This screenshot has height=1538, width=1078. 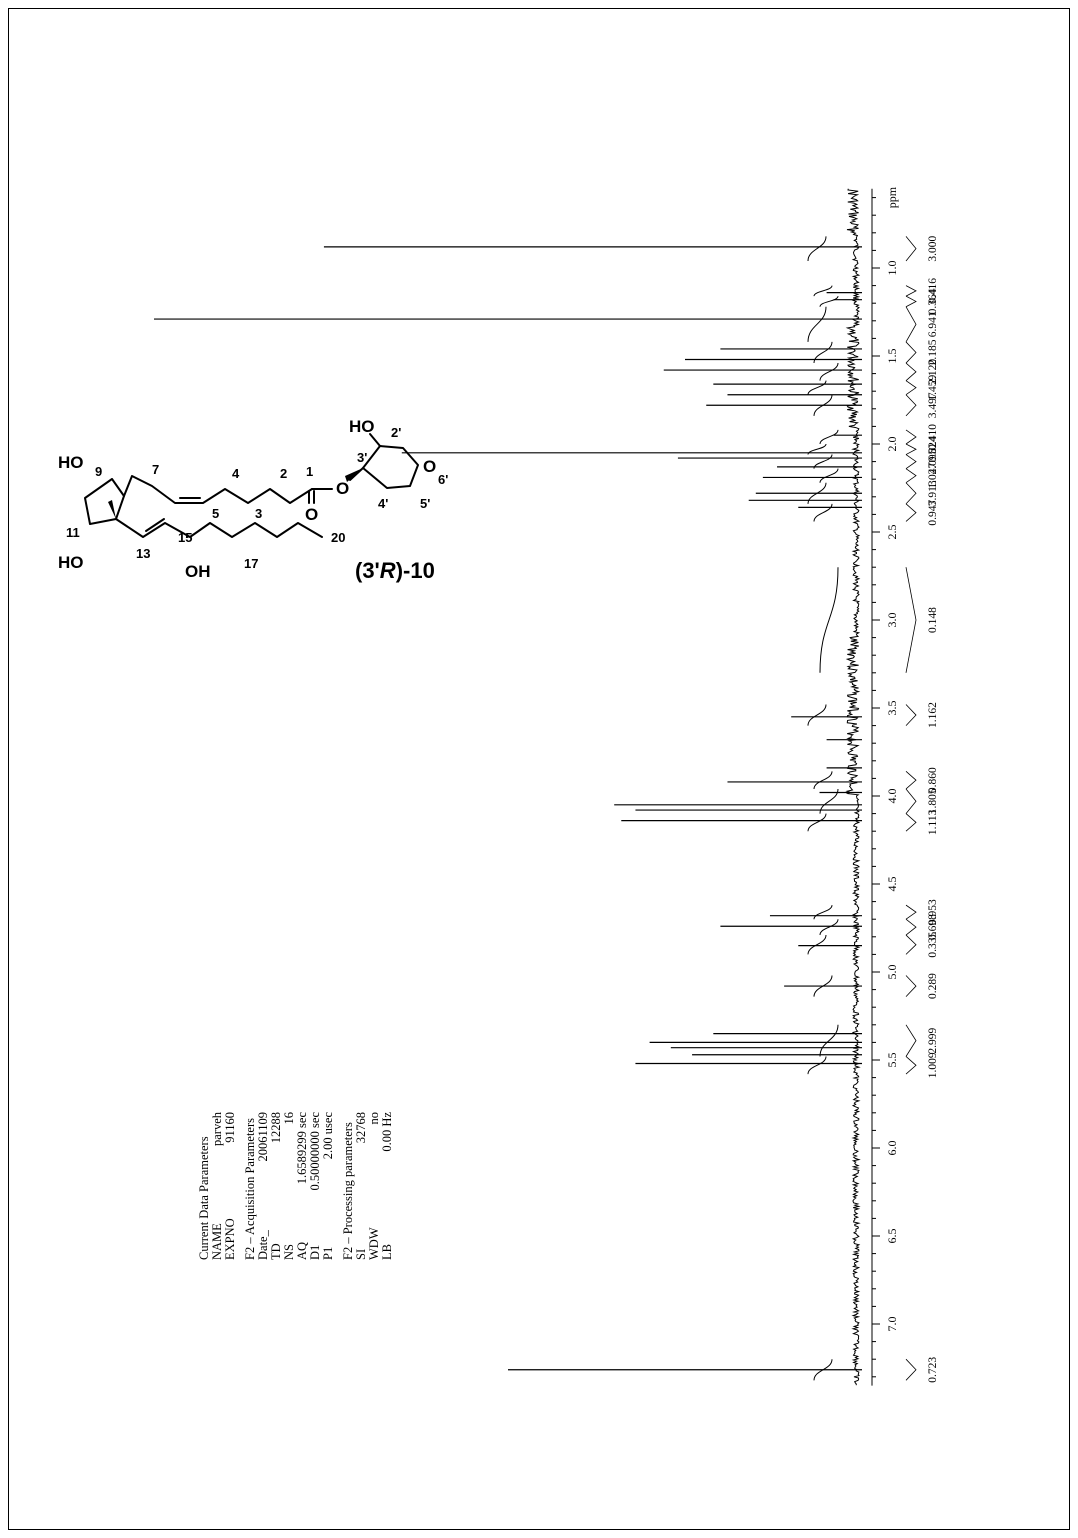 I want to click on param-name: LB, so click(x=387, y=1252).